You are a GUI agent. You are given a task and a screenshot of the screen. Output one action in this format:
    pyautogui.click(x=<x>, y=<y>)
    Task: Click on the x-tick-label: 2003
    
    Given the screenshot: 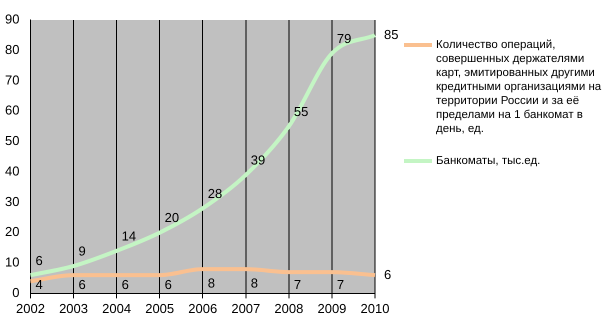 What is the action you would take?
    pyautogui.click(x=73, y=308)
    